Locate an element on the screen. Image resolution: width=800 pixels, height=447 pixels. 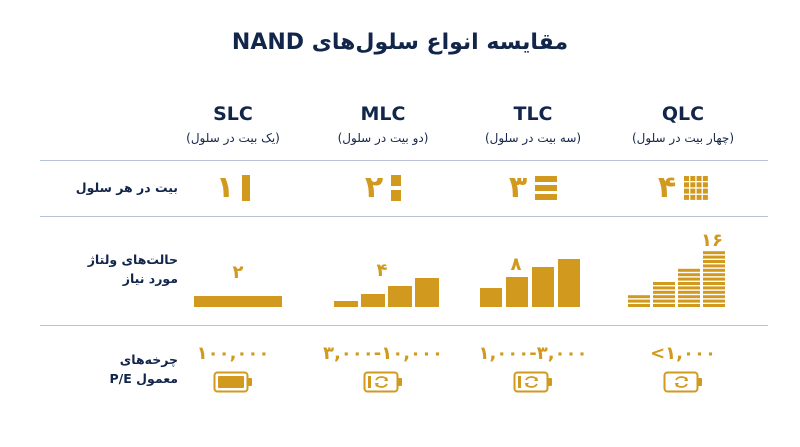
battery-tlc is located at coordinates (533, 383).